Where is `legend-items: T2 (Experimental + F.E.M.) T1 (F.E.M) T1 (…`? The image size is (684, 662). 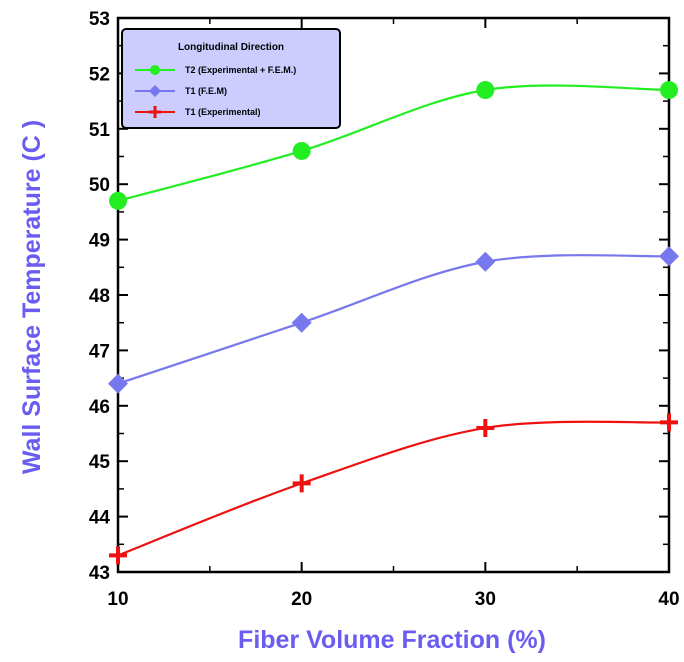 legend-items: T2 (Experimental + F.E.M.) T1 (F.E.M) T1 (… is located at coordinates (215, 91).